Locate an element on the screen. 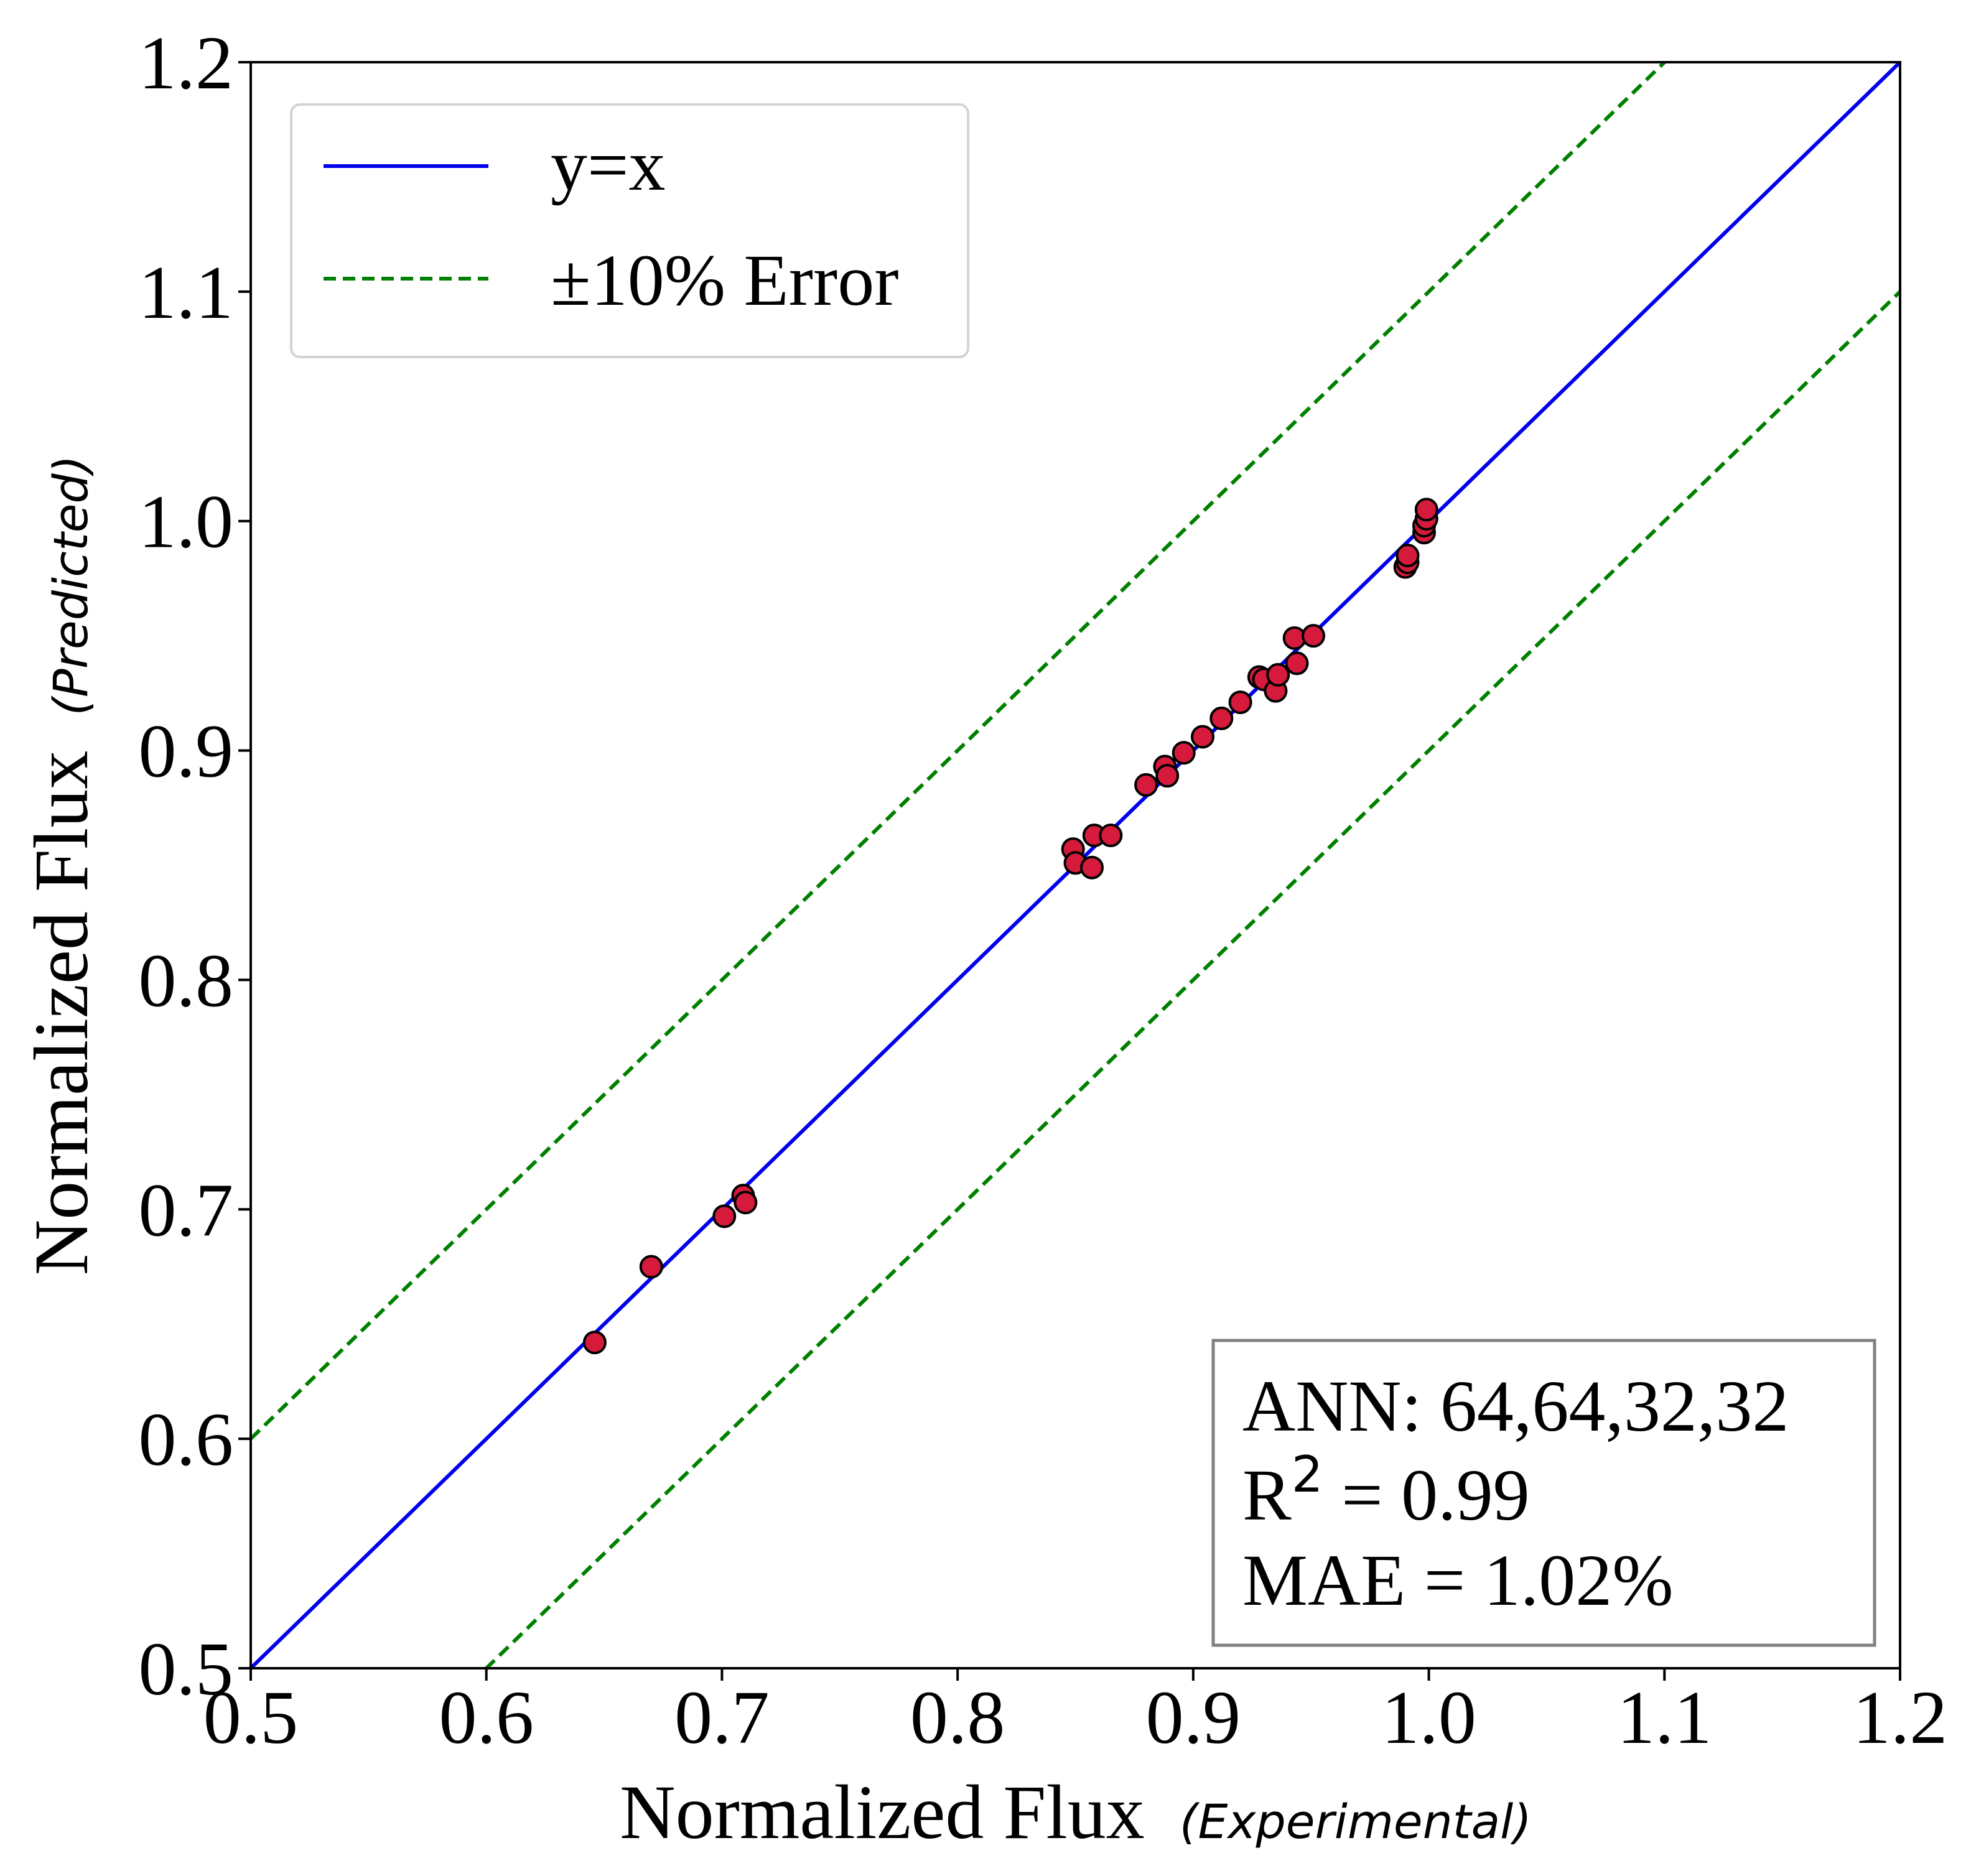 The image size is (1971, 1876). x-axis-title: Normalized Flux (Experimental) is located at coordinates (1076, 1812).